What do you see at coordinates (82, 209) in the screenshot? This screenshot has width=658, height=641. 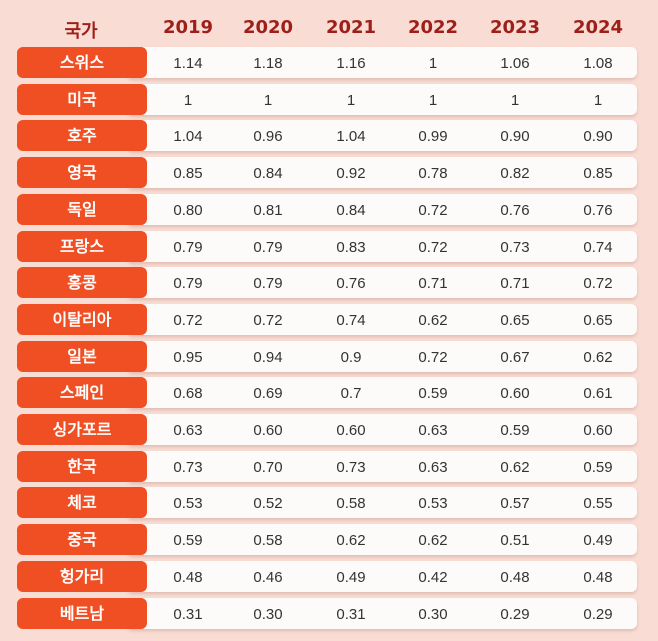 I see `country-label: 독일` at bounding box center [82, 209].